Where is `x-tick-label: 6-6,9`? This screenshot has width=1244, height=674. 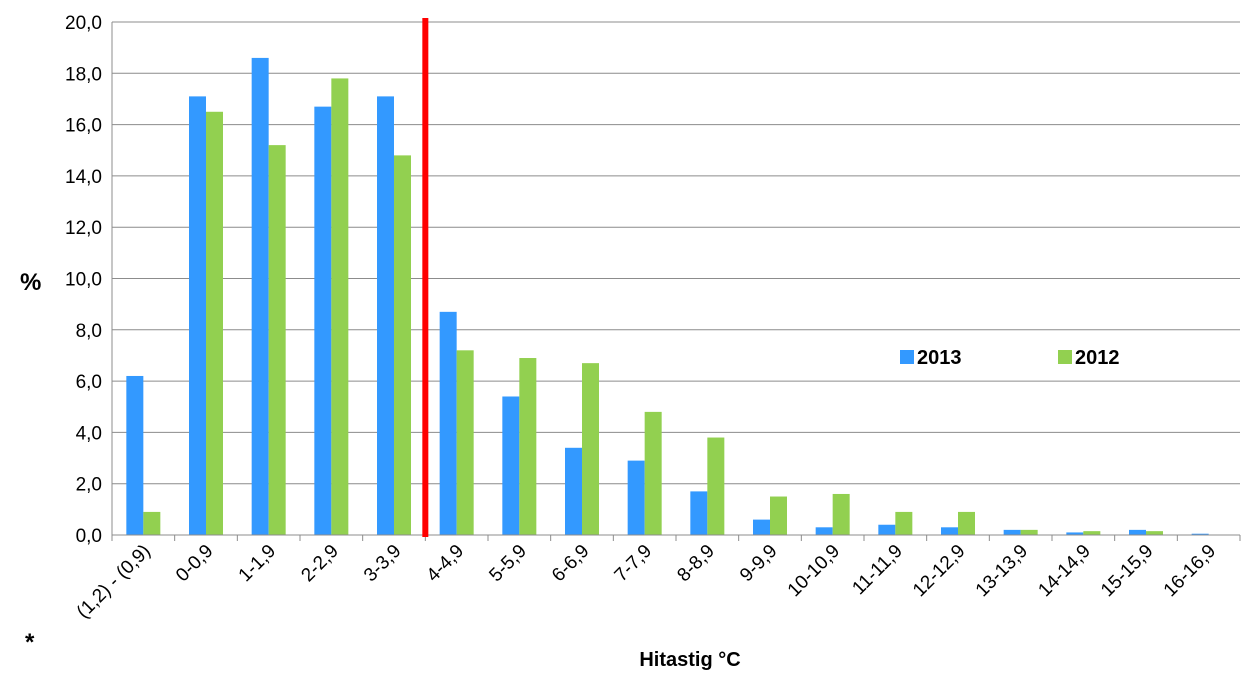 x-tick-label: 6-6,9 is located at coordinates (570, 563).